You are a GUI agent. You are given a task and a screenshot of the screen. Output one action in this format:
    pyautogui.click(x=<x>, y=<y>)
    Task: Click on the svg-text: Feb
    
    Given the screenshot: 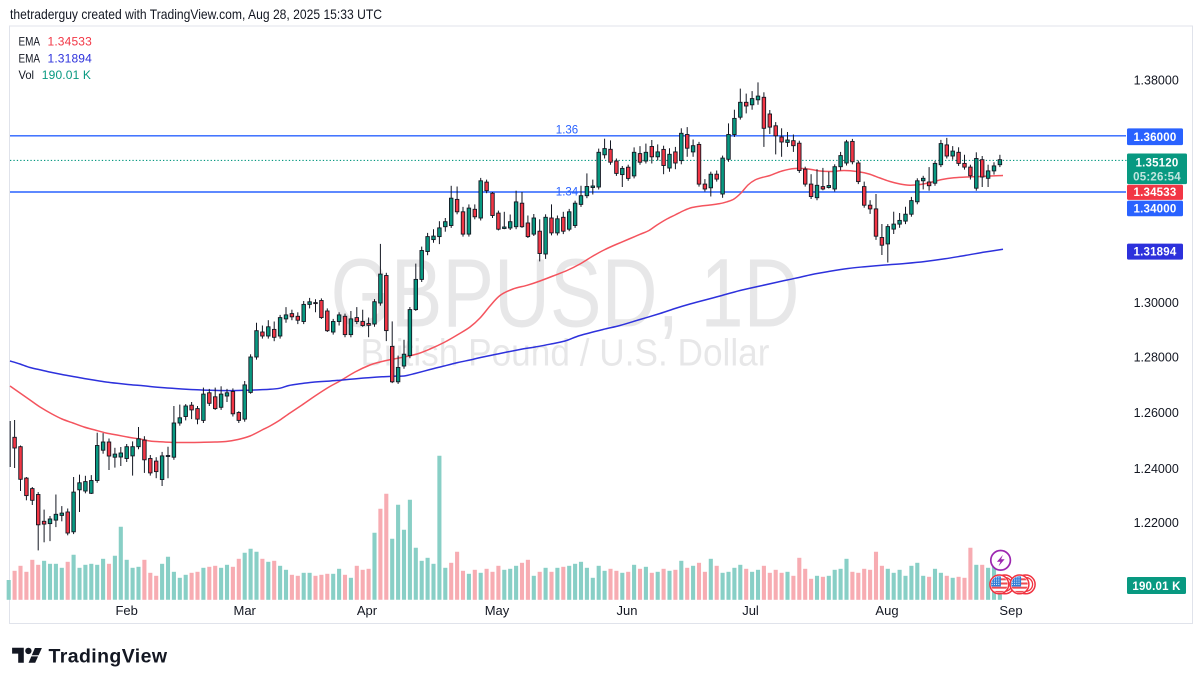 What is the action you would take?
    pyautogui.click(x=126, y=610)
    